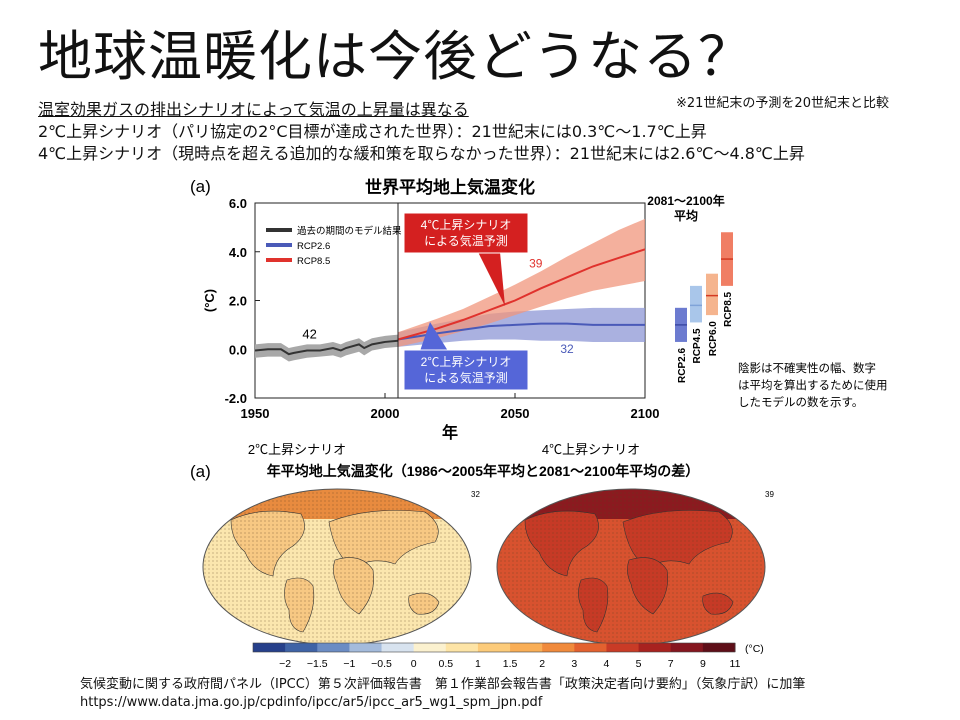 This screenshot has height=720, width=960. Describe the element at coordinates (521, 294) in the screenshot. I see `rcp85-mean-line` at that location.